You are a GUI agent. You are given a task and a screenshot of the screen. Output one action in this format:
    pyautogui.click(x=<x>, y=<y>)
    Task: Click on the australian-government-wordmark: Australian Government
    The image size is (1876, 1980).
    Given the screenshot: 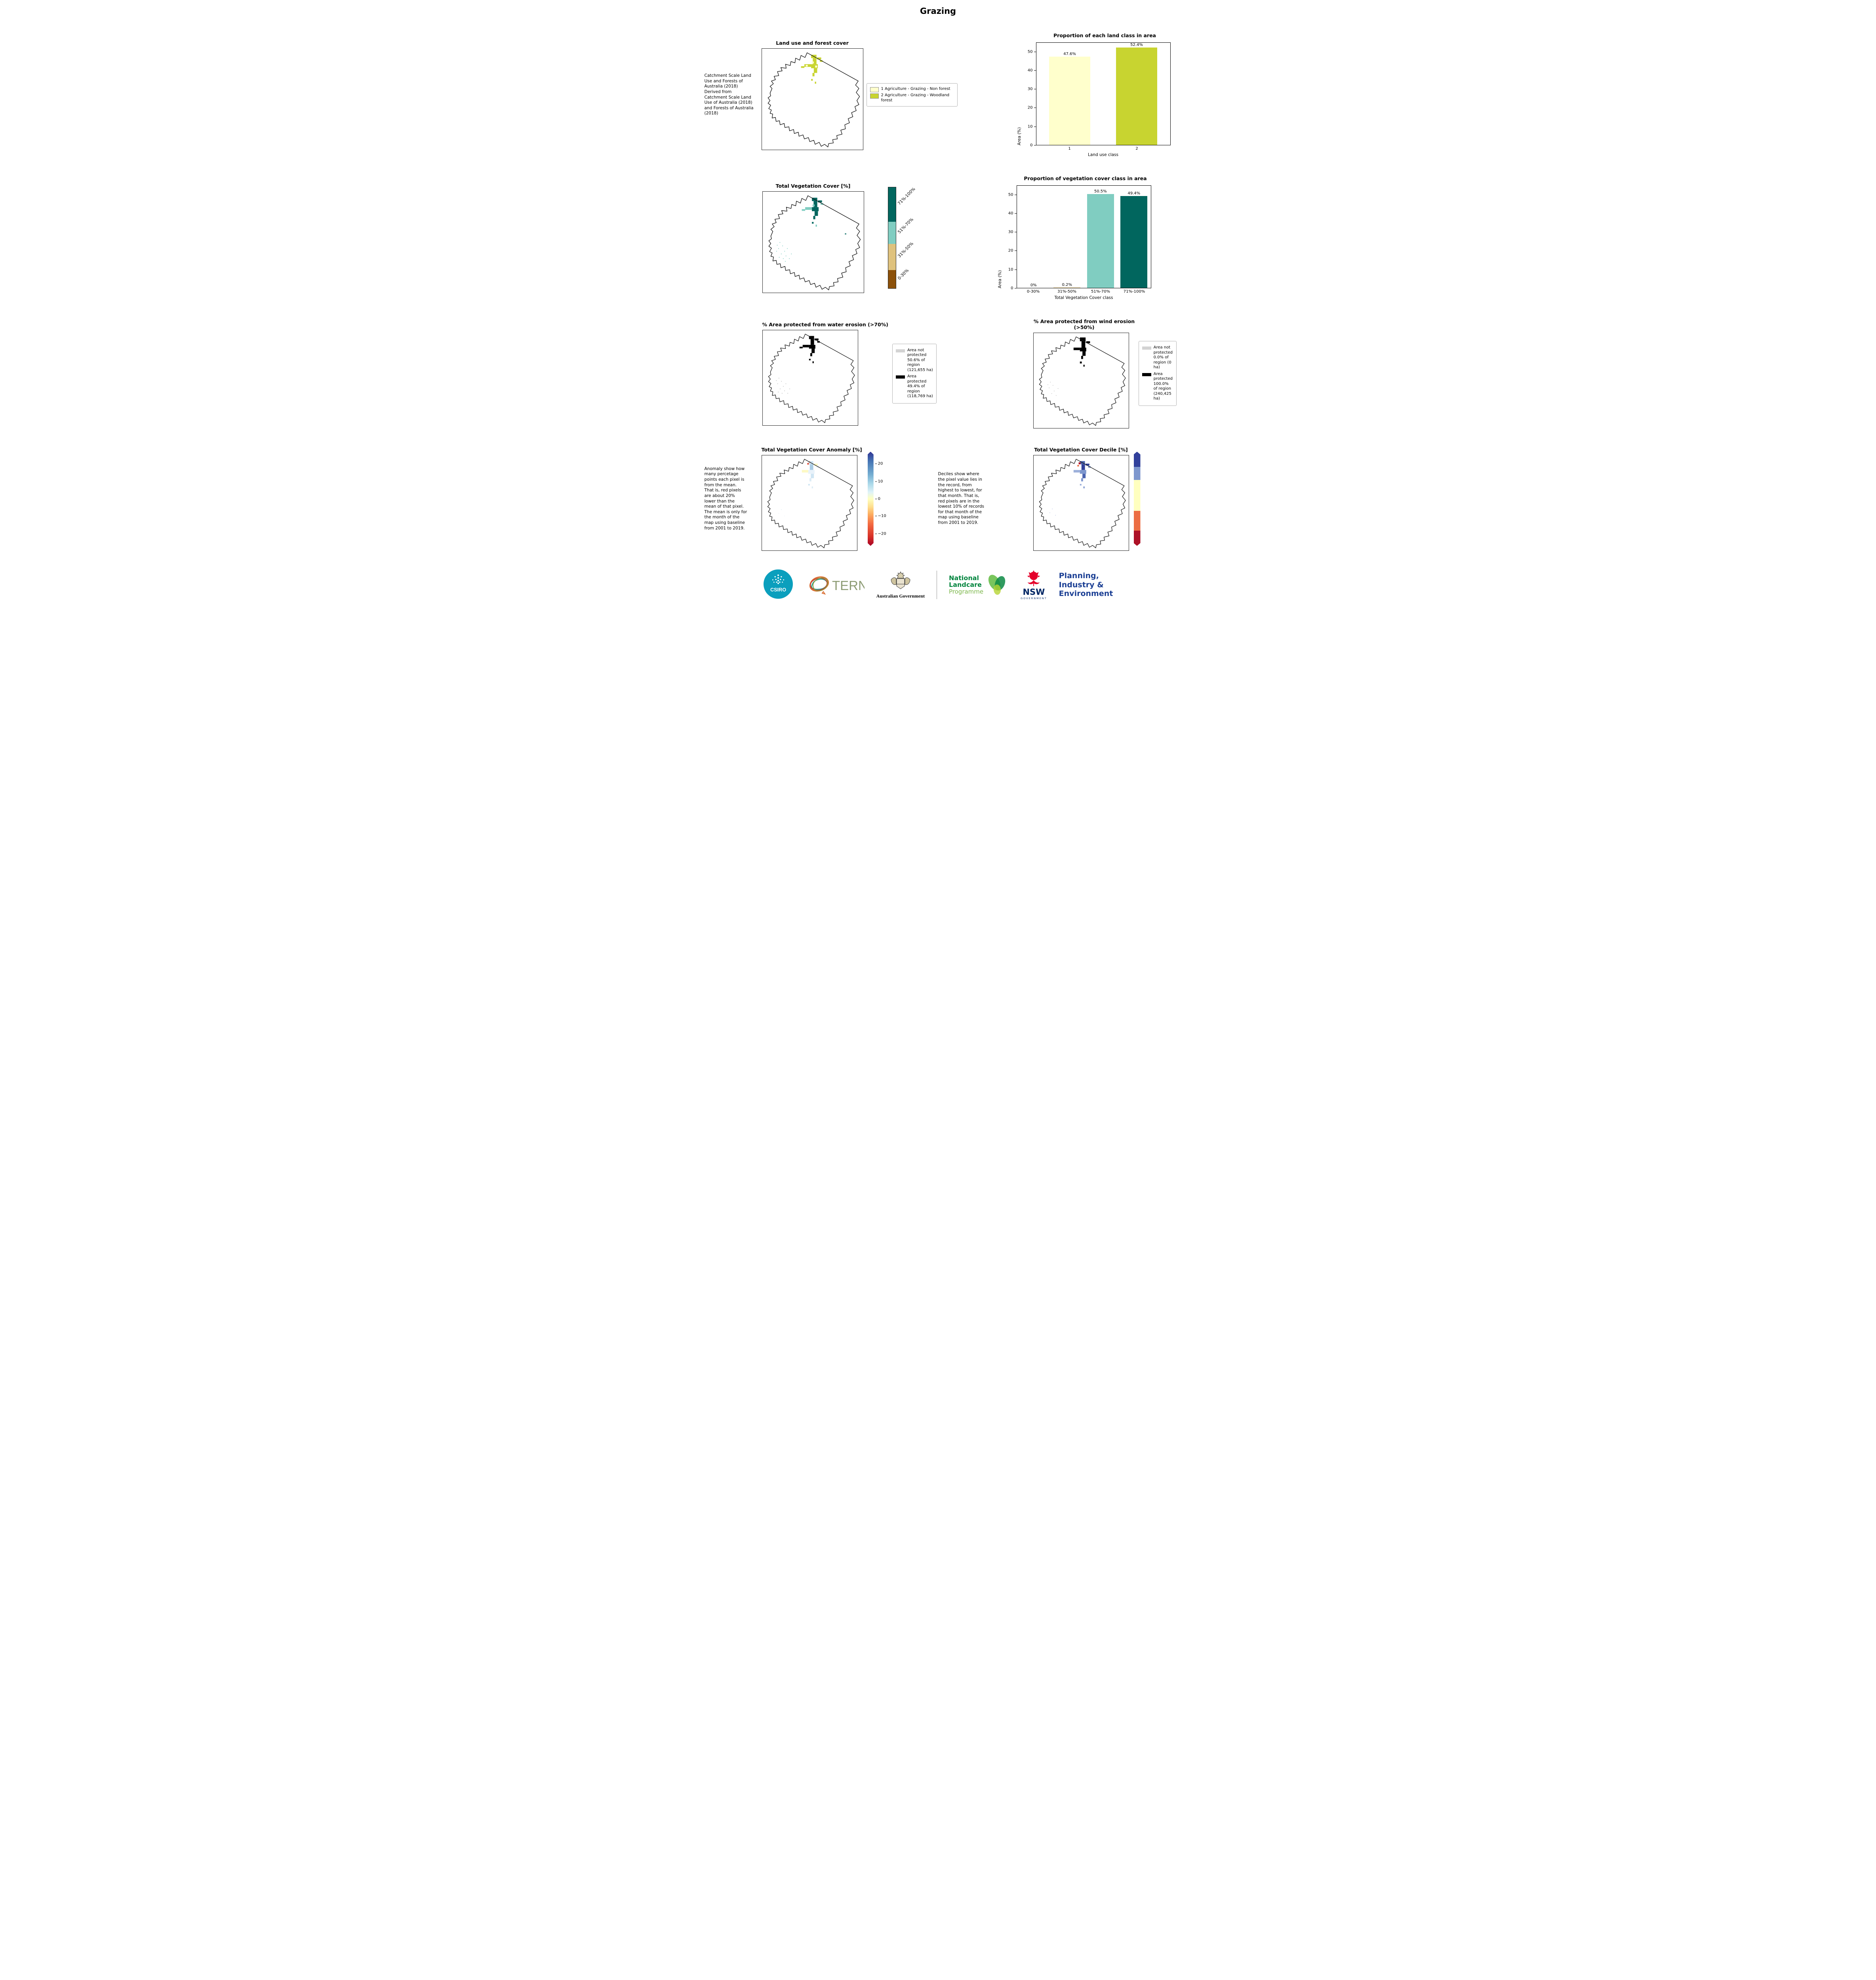 What is the action you would take?
    pyautogui.click(x=900, y=596)
    